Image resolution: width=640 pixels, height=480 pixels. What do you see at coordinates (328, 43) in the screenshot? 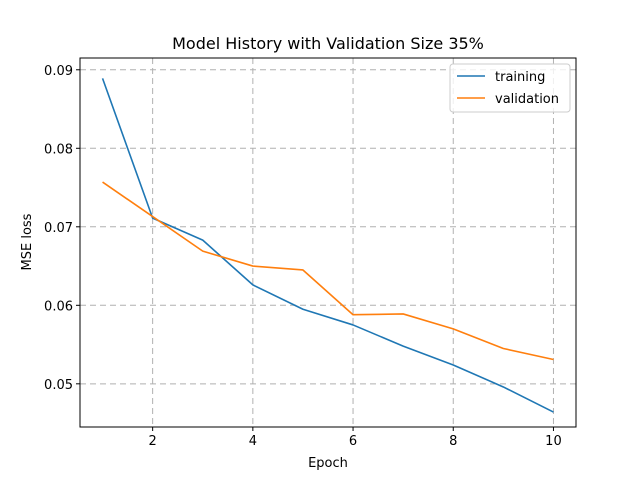
I see `chart-title: Model History with Validation Size 35%` at bounding box center [328, 43].